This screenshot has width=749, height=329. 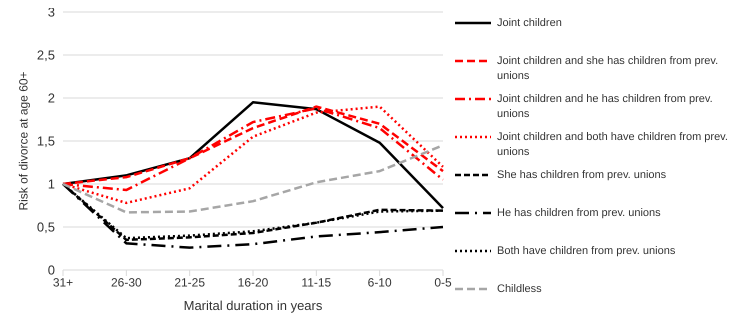 What do you see at coordinates (51, 98) in the screenshot?
I see `y-tick-label: 2` at bounding box center [51, 98].